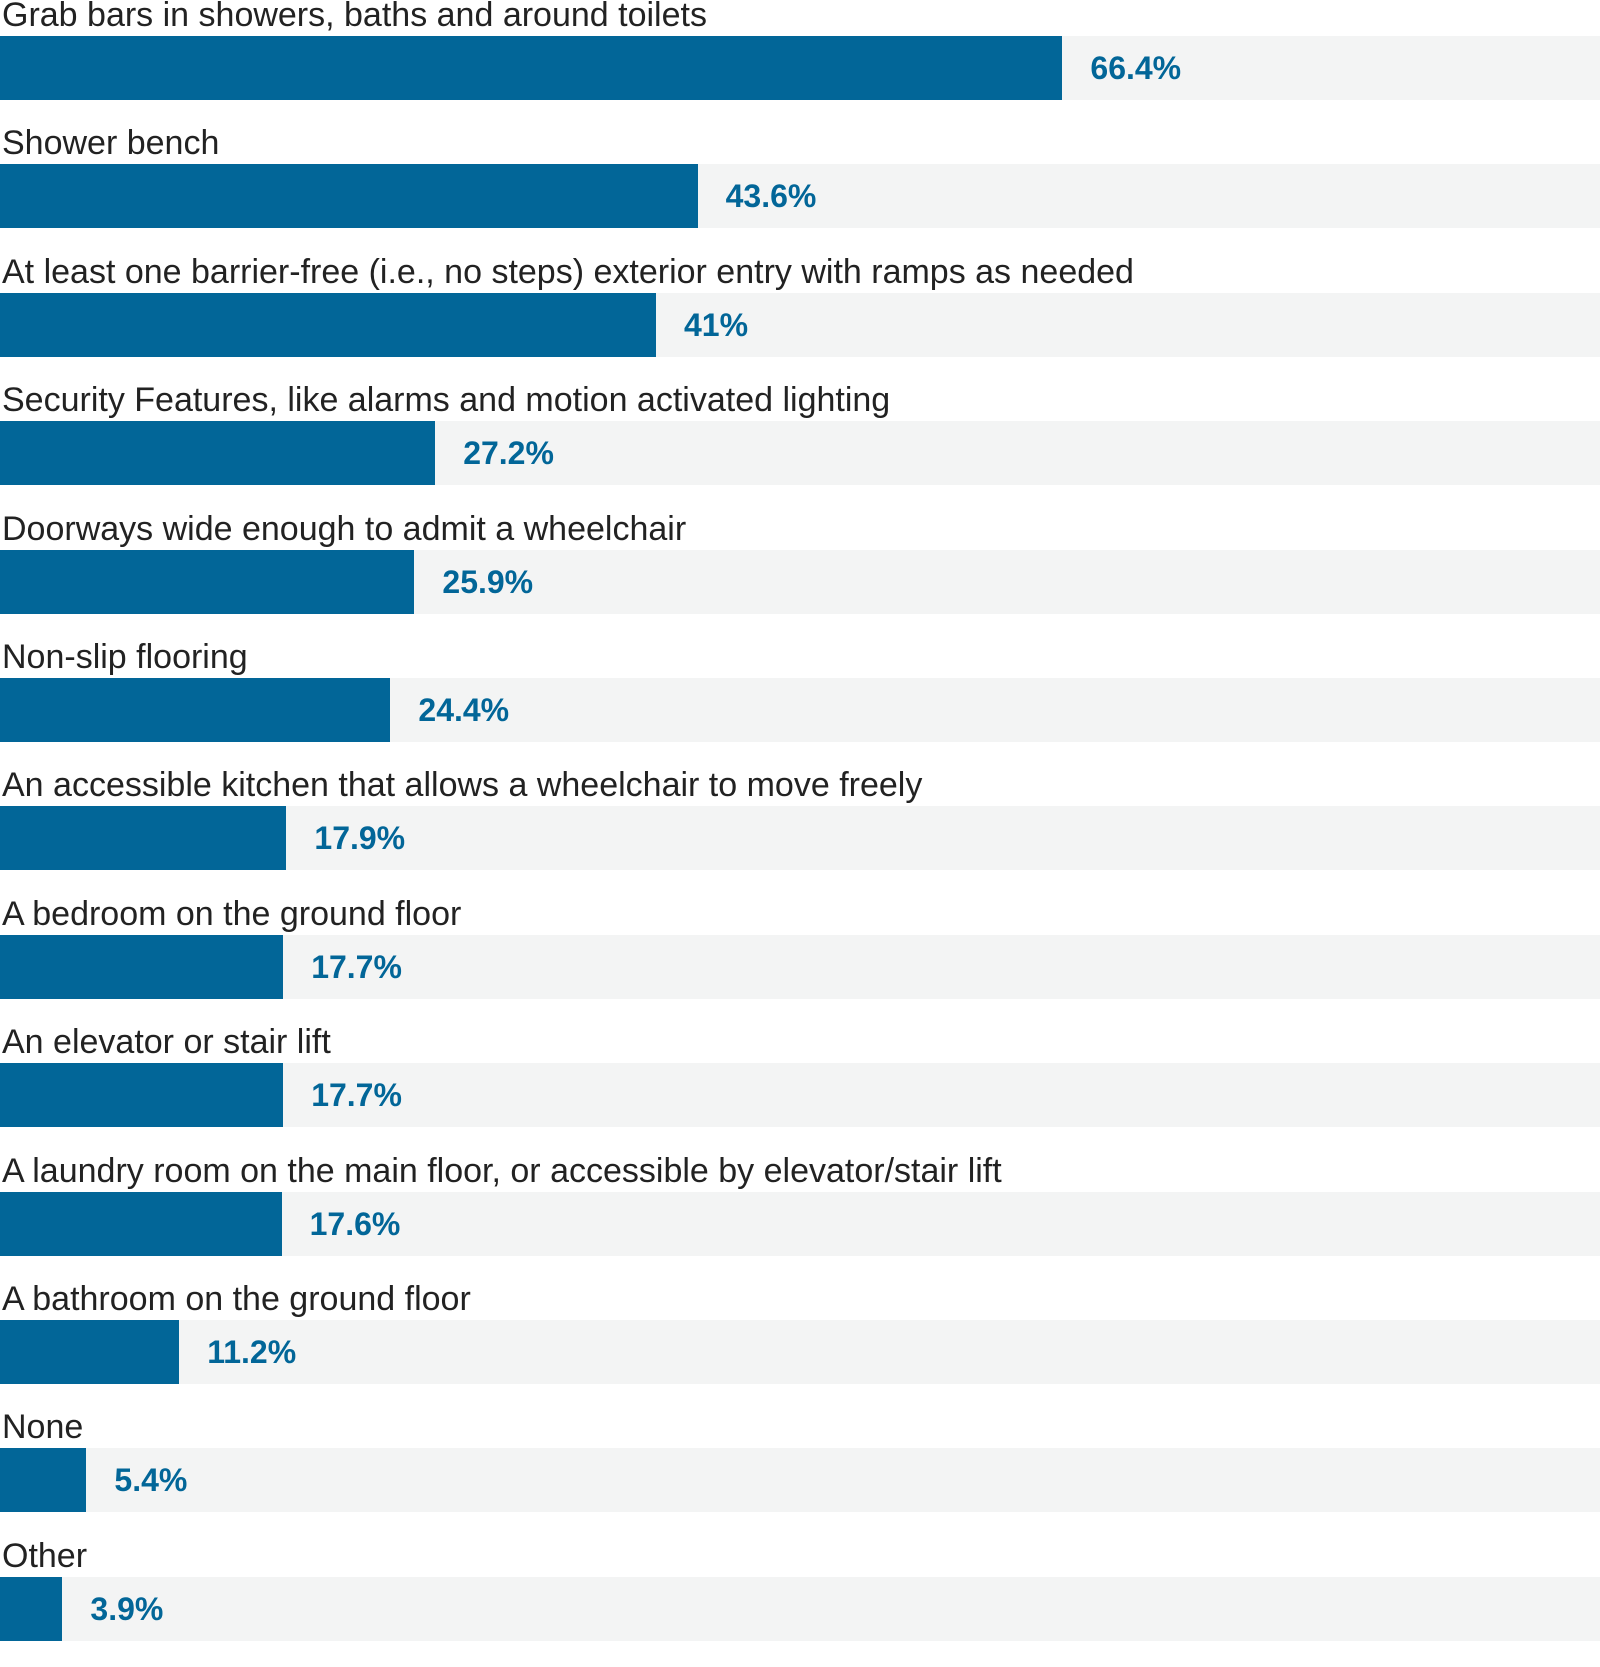 This screenshot has width=1600, height=1667. I want to click on value-label: 43.6%, so click(771, 196).